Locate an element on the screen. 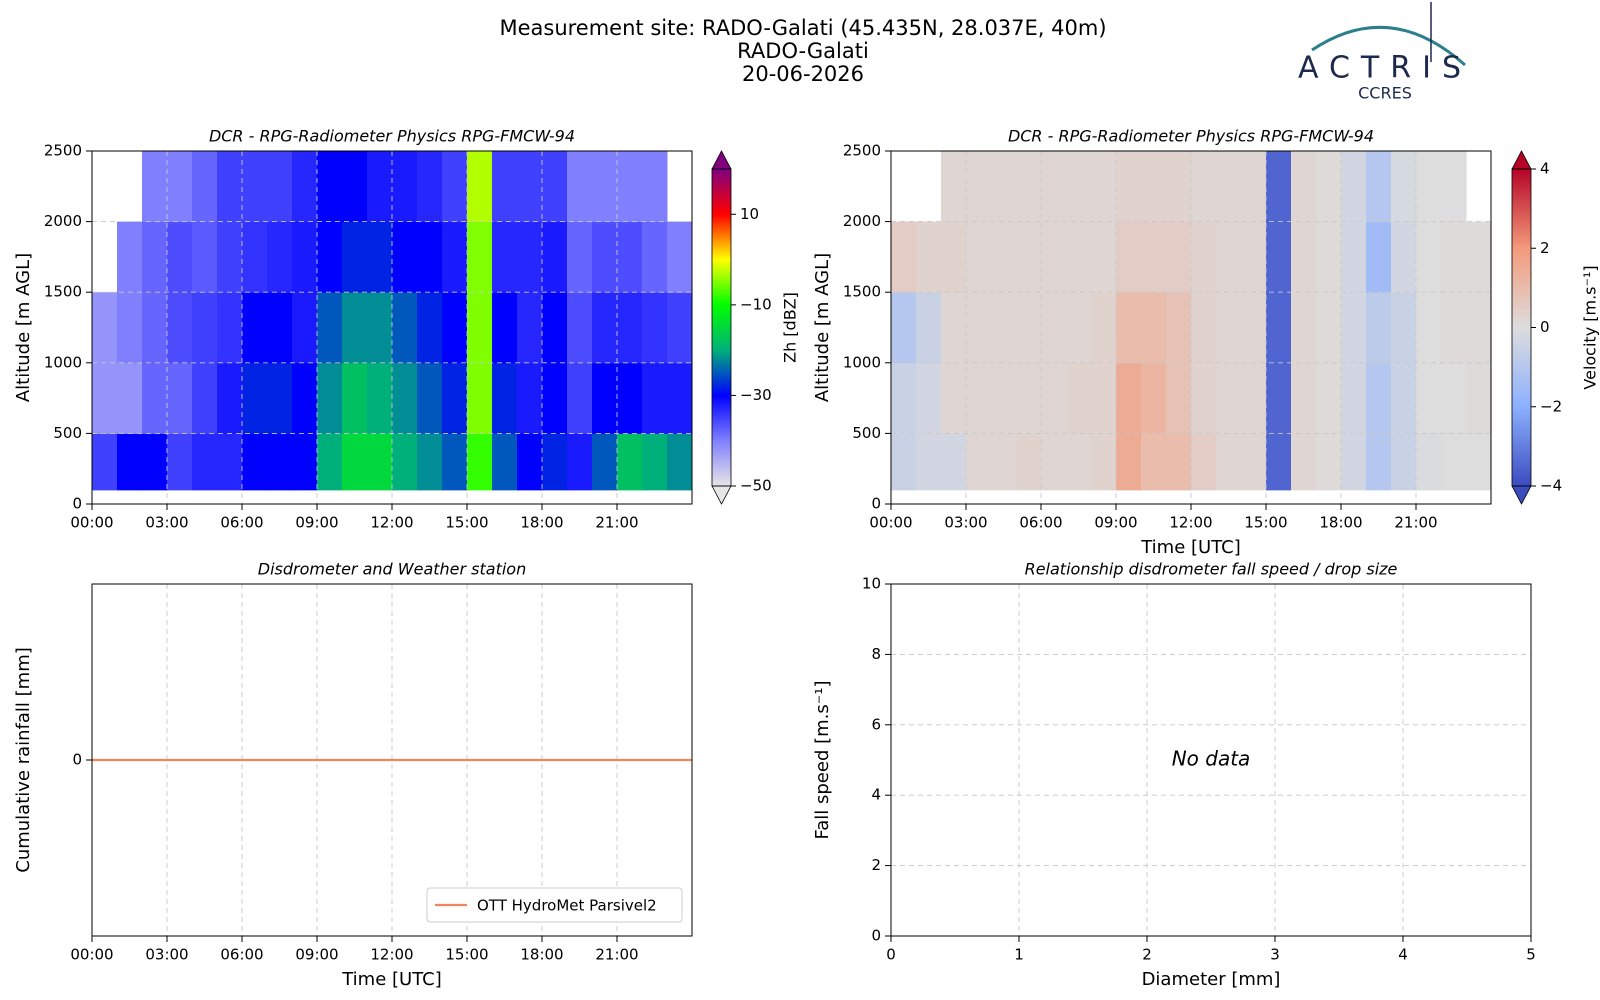 The height and width of the screenshot is (1000, 1600). y-tick-label: 2000 is located at coordinates (63, 221).